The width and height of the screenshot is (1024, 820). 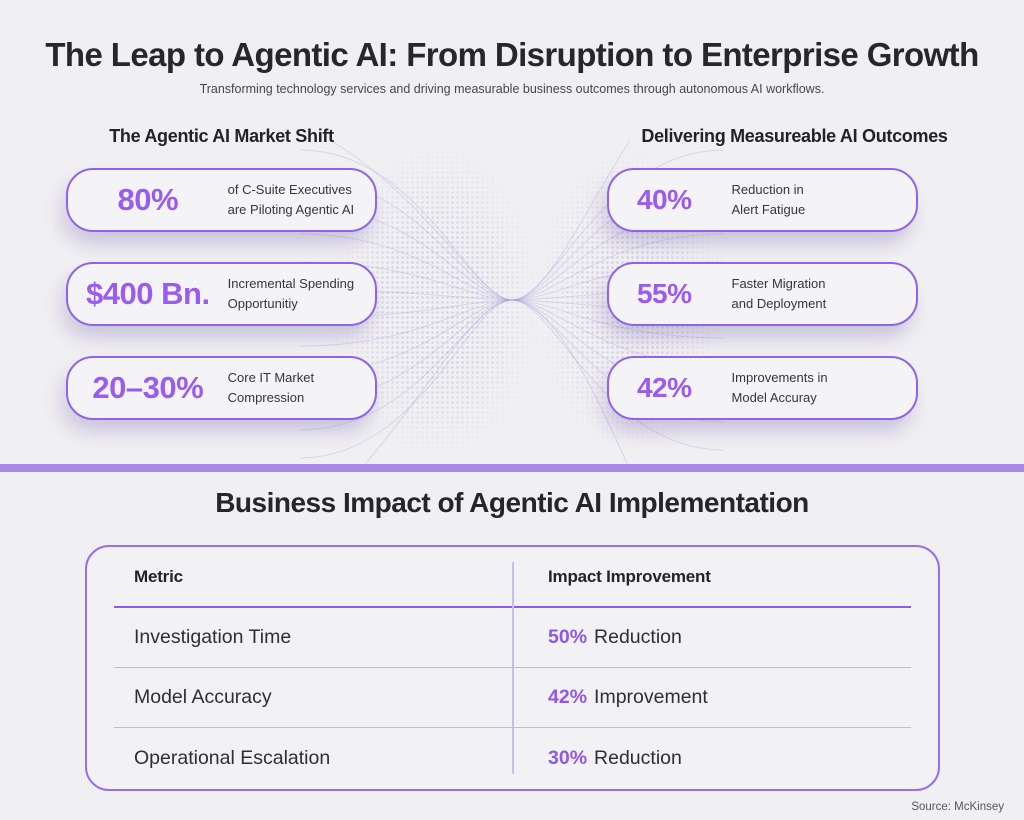 What do you see at coordinates (767, 189) in the screenshot?
I see `stat-label-line1: Reduction in` at bounding box center [767, 189].